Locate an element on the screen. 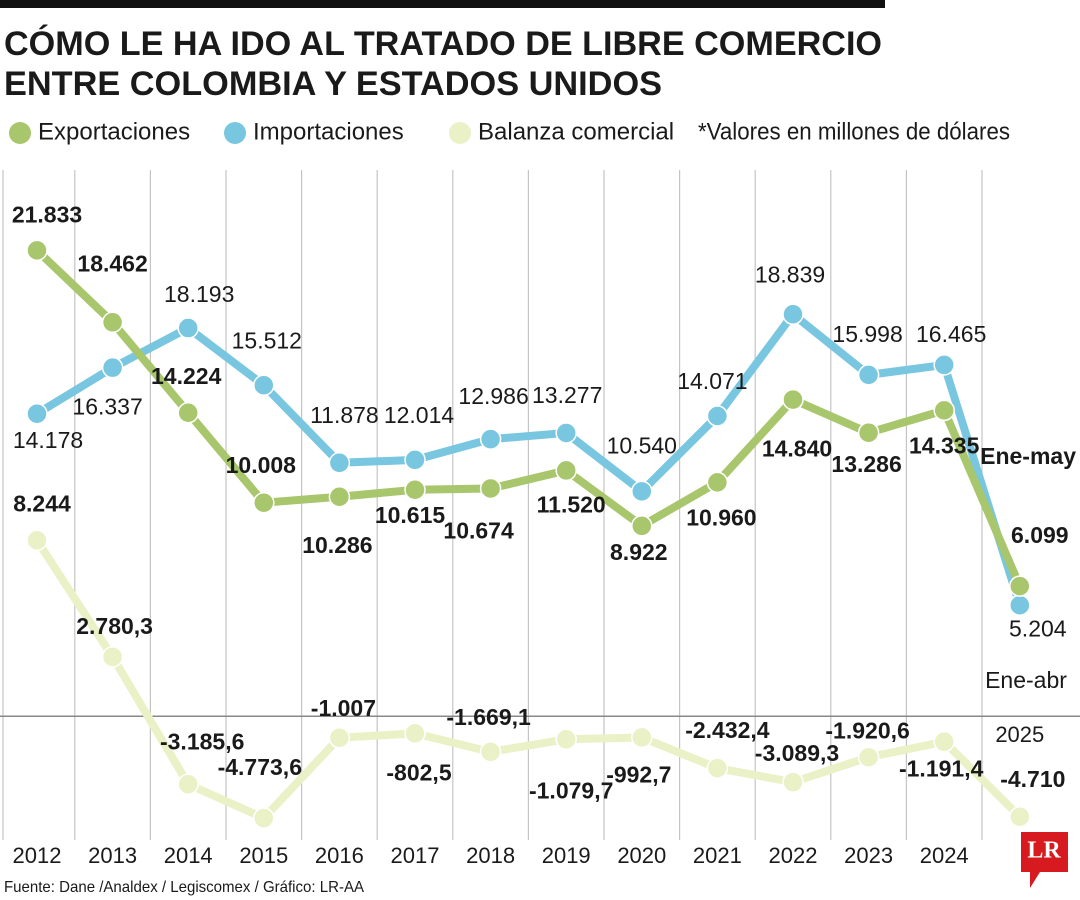 Image resolution: width=1080 pixels, height=900 pixels. data-label: -4.710 is located at coordinates (1032, 779).